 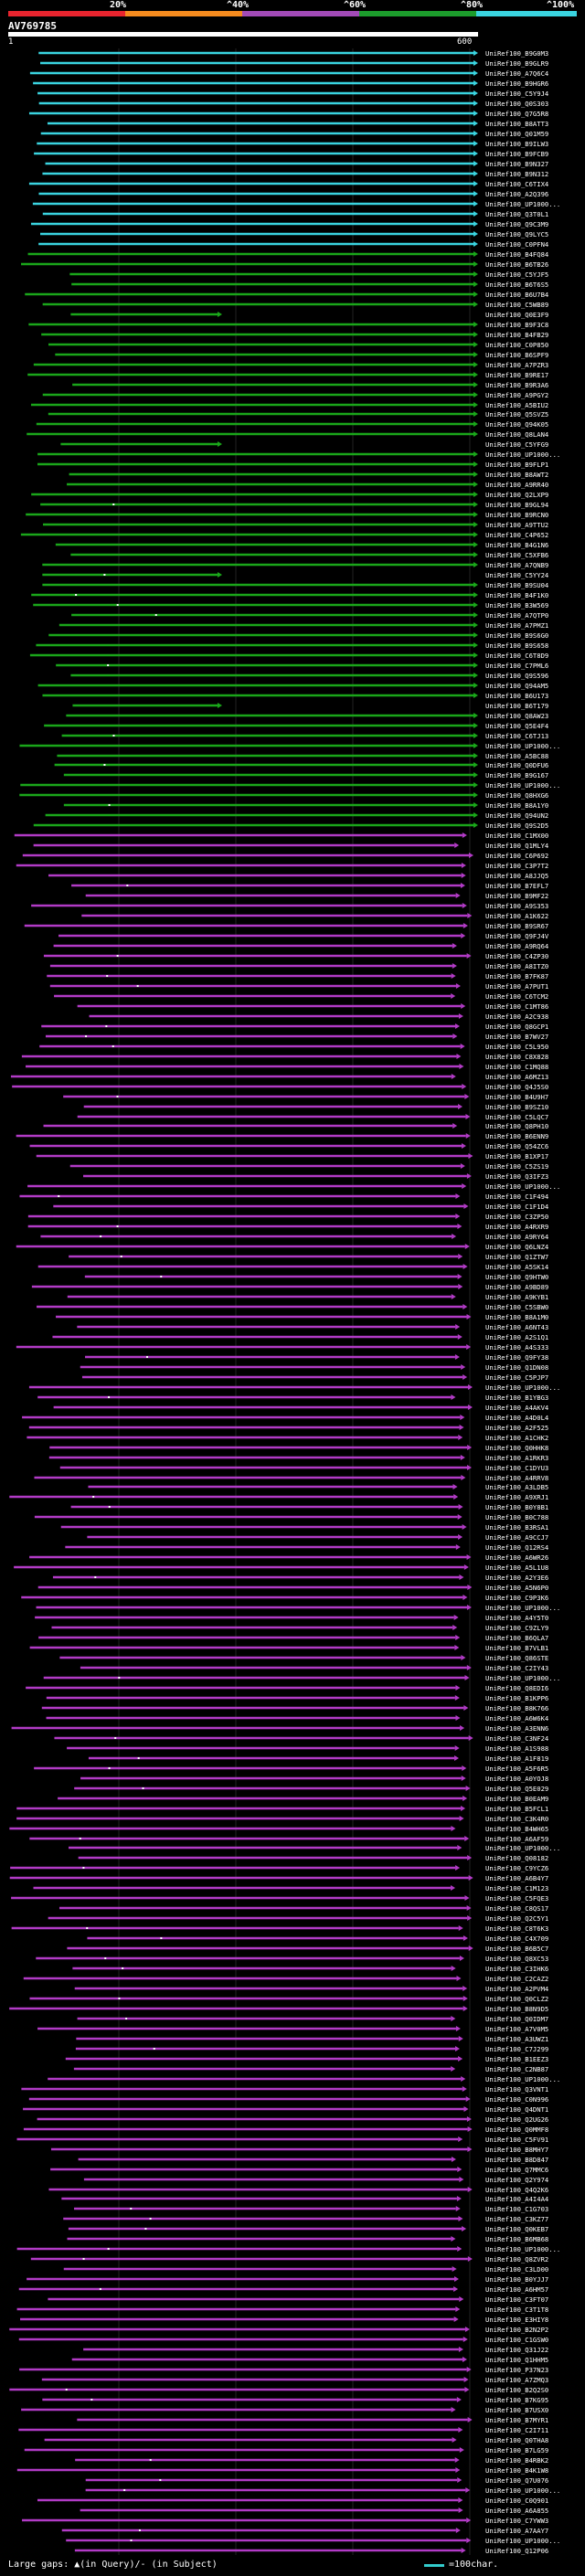 I want to click on hit-label: UniRef100_C2I711, so click(x=516, y=2430).